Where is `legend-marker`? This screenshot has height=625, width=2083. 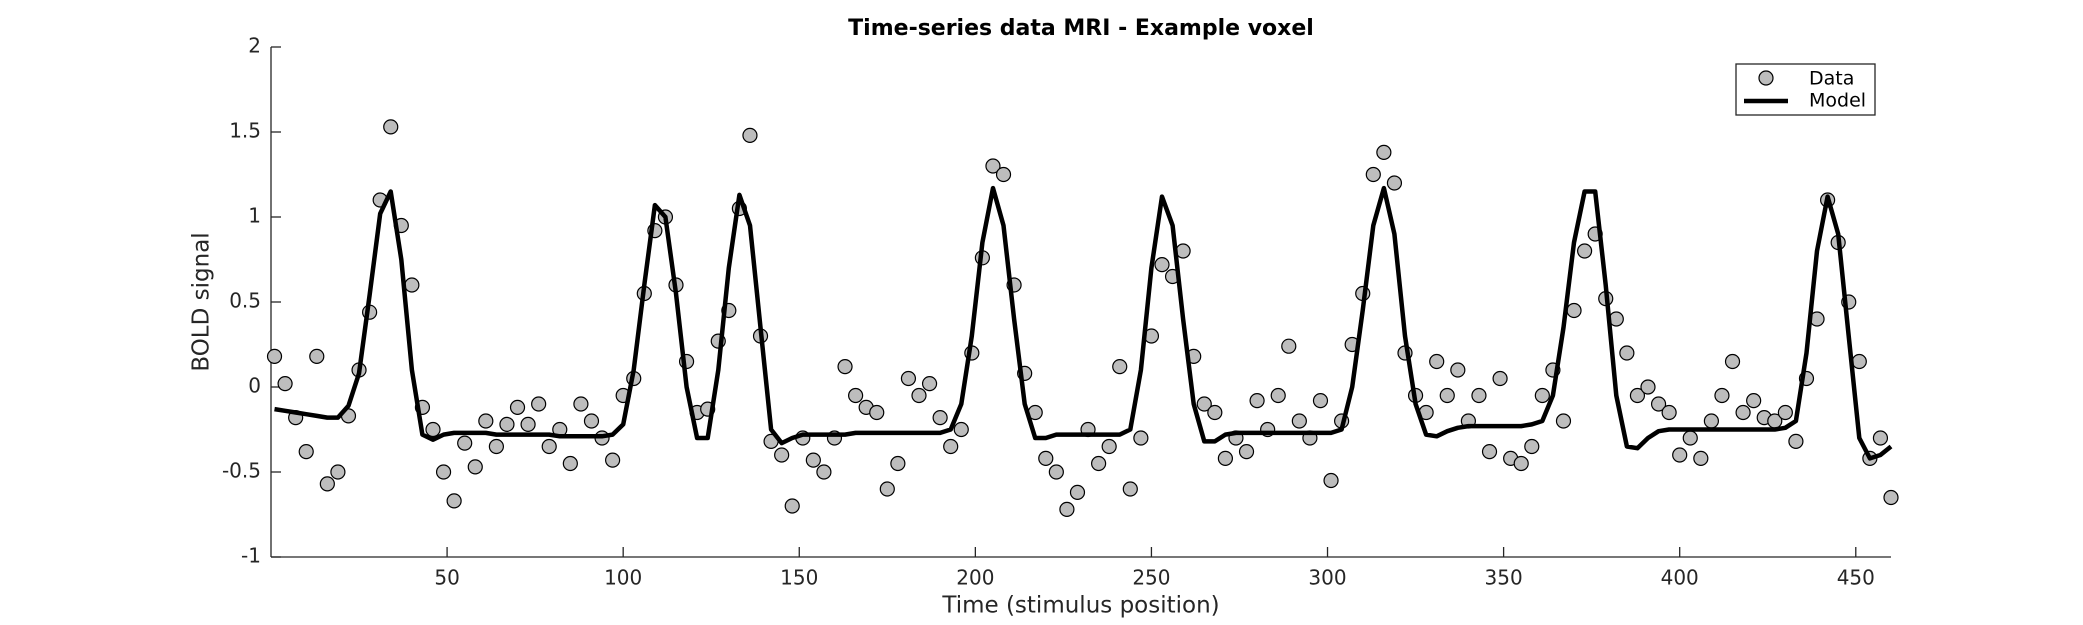
legend-marker is located at coordinates (1766, 78).